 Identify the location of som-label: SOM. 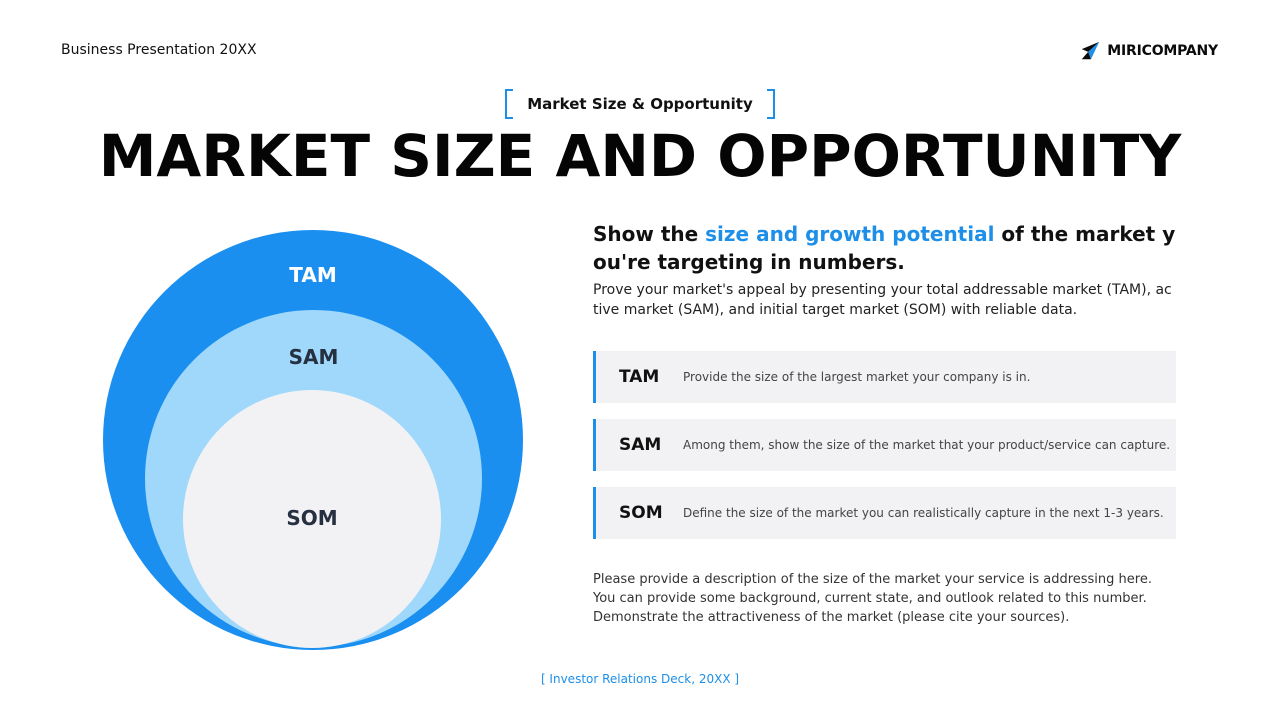
(312, 518).